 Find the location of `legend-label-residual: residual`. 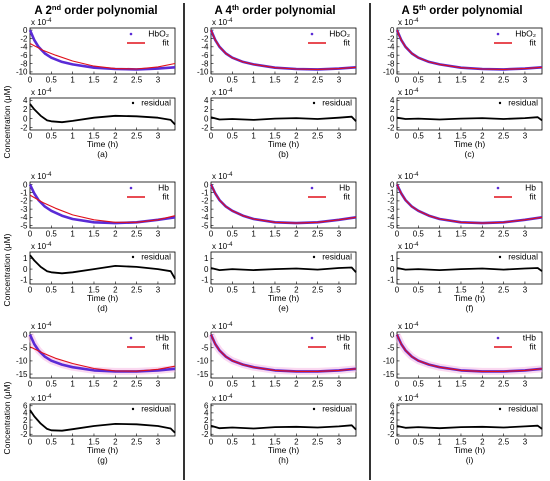

legend-label-residual: residual is located at coordinates (523, 103).